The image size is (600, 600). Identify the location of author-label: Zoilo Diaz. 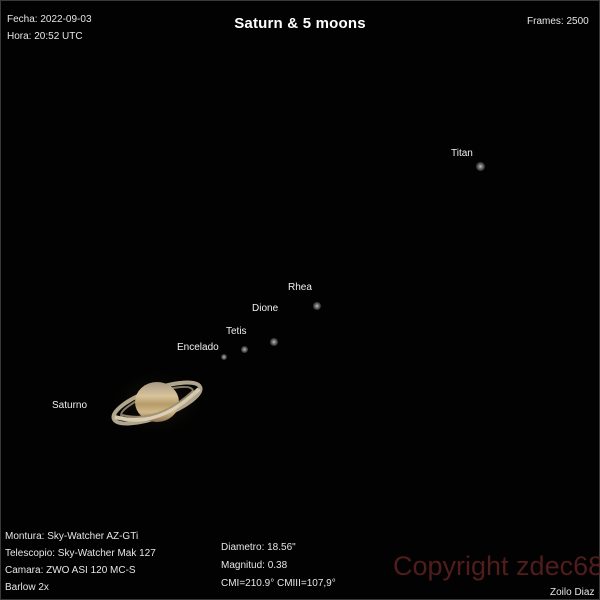
(572, 592).